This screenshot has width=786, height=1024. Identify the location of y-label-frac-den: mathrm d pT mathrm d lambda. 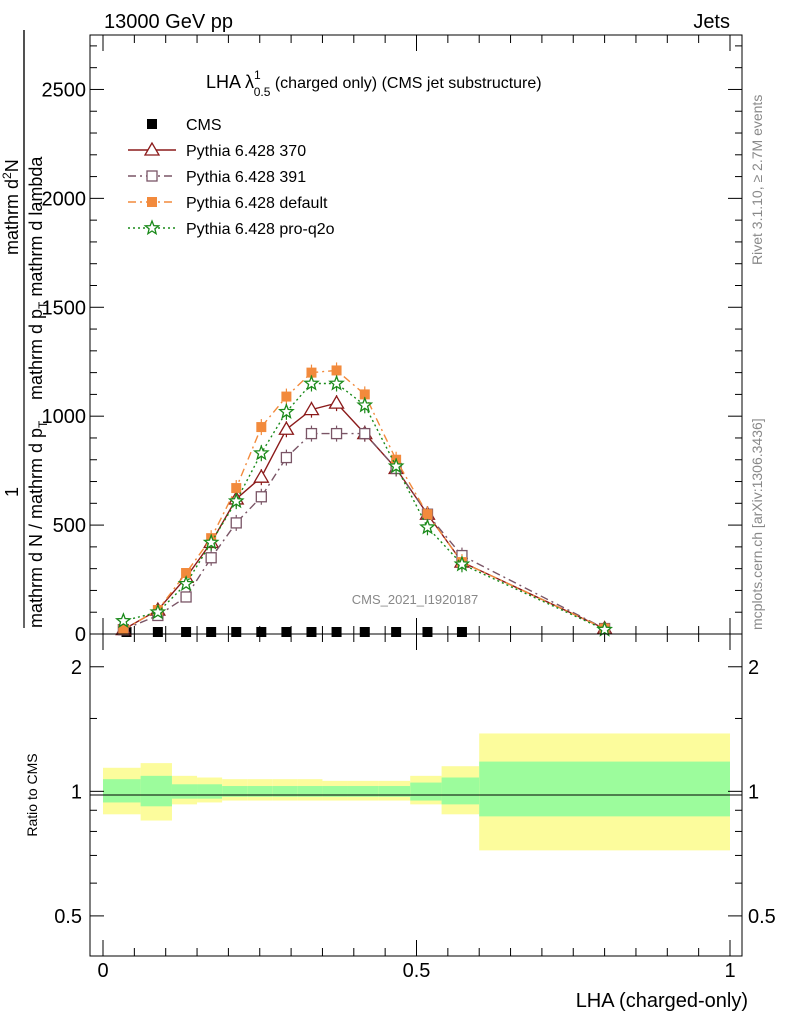
(38, 278).